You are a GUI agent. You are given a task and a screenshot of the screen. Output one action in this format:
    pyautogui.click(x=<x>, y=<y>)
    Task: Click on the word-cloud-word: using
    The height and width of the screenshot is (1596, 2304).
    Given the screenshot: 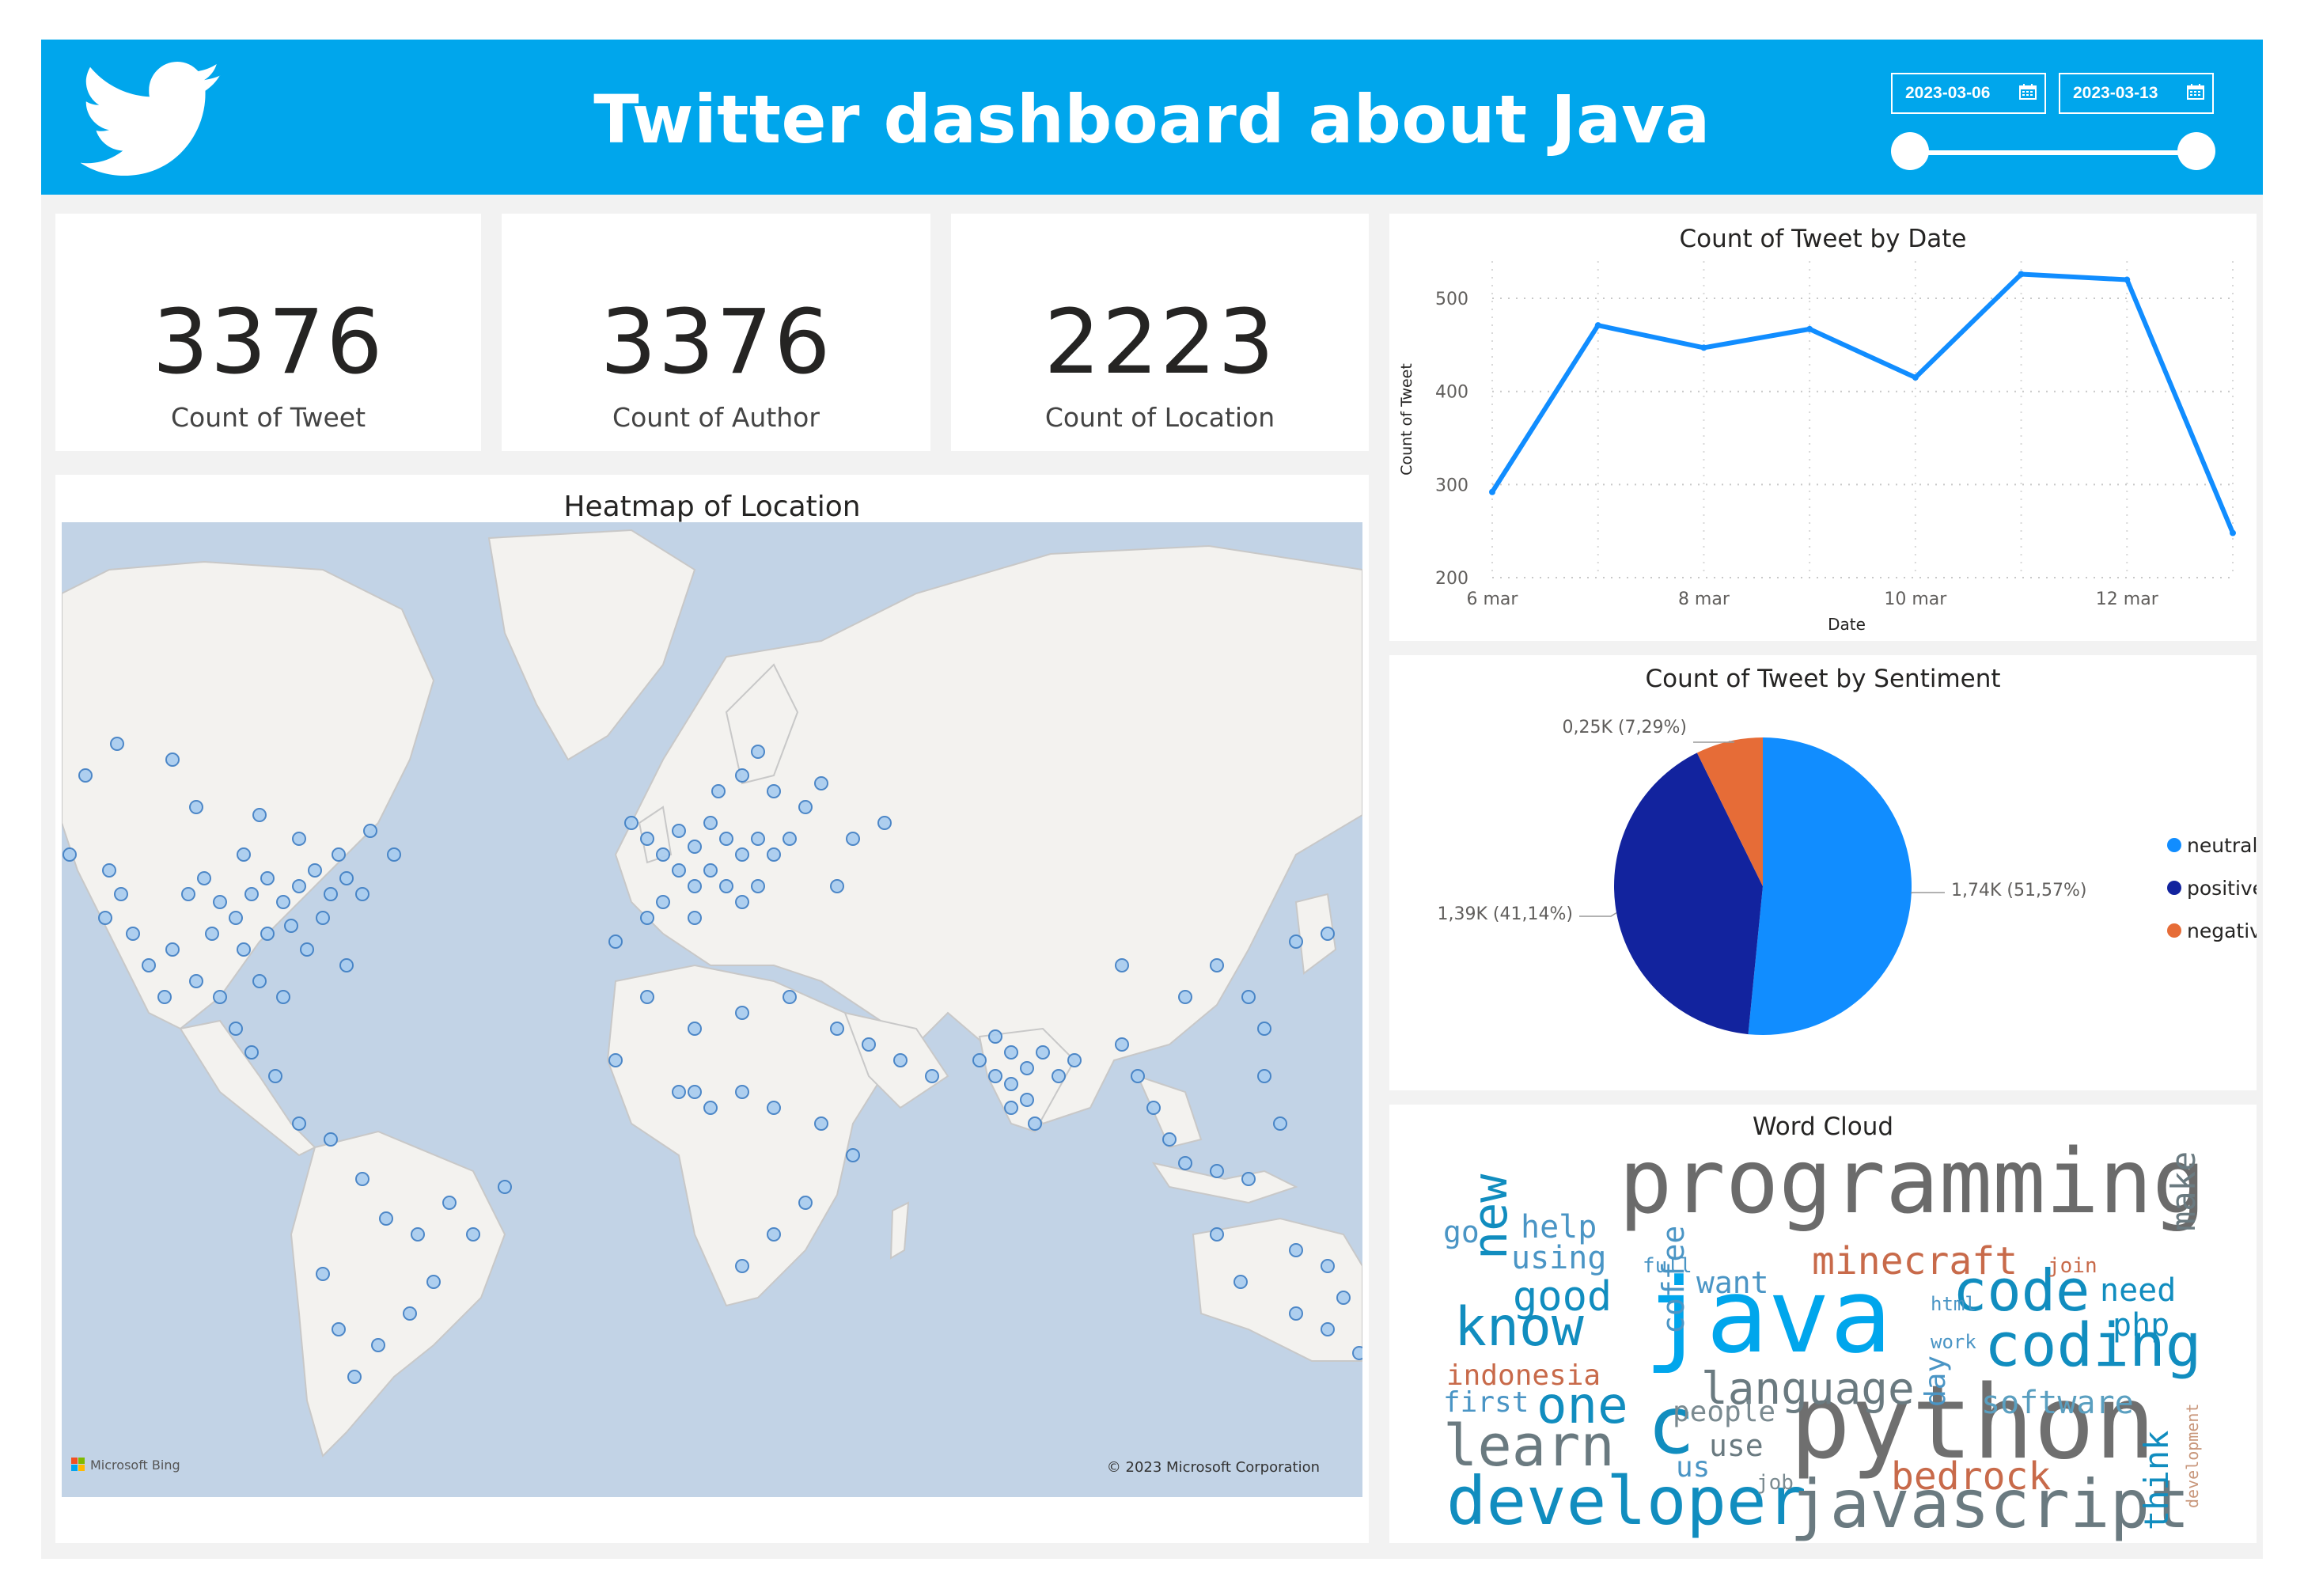 What is the action you would take?
    pyautogui.click(x=1558, y=1258)
    